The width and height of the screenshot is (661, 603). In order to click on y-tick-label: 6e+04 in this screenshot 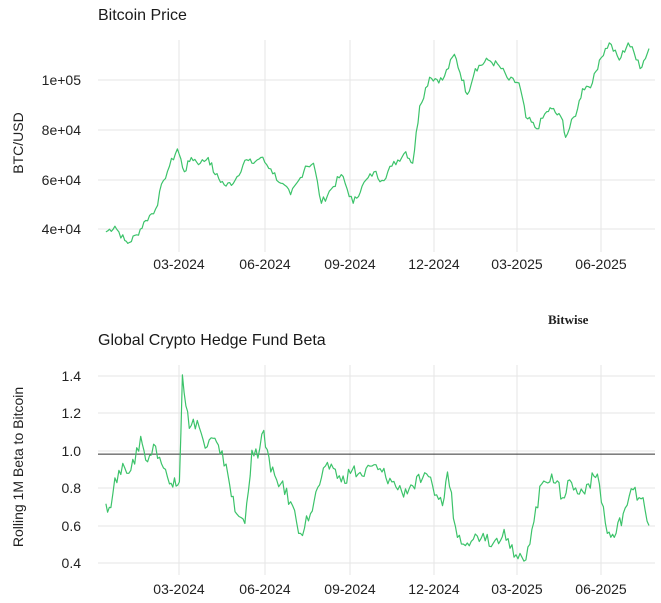, I will do `click(62, 180)`.